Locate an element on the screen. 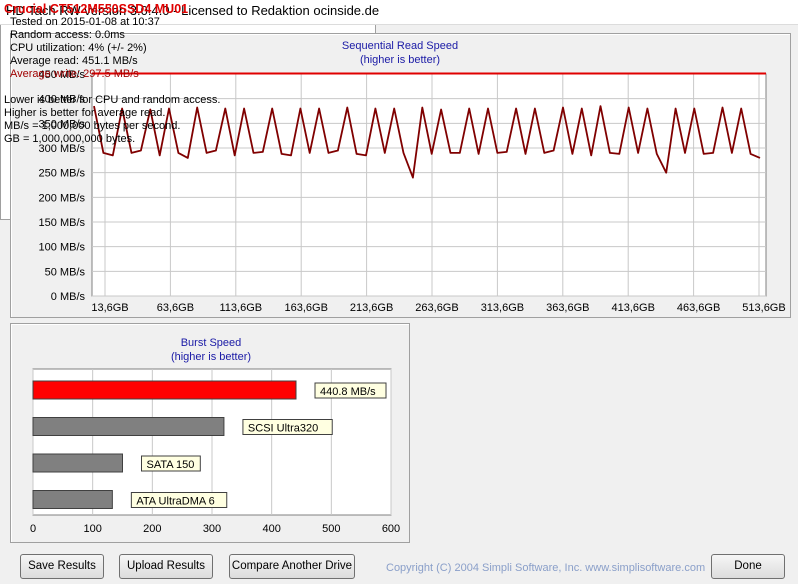 The height and width of the screenshot is (584, 798). seq-x-tick-label: 63,6GB is located at coordinates (175, 308).